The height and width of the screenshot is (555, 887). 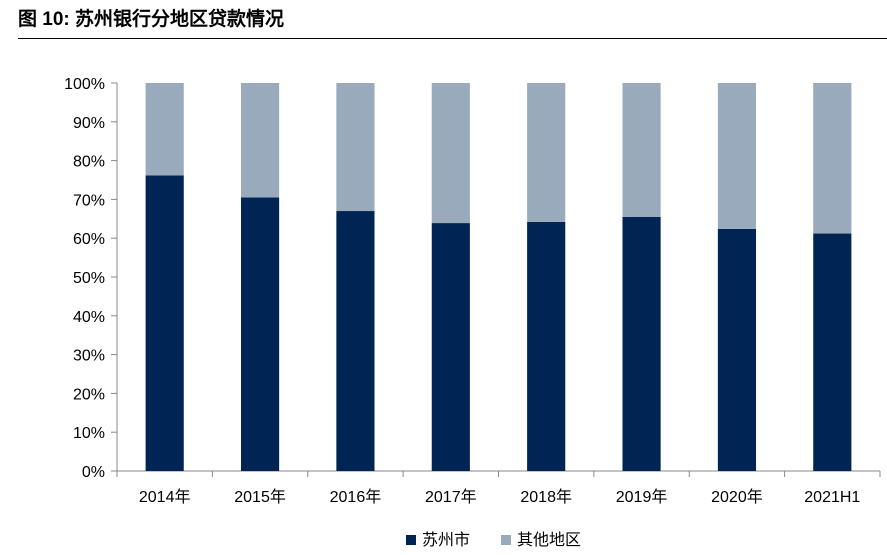 What do you see at coordinates (89, 394) in the screenshot?
I see `y-tick-label: 20%` at bounding box center [89, 394].